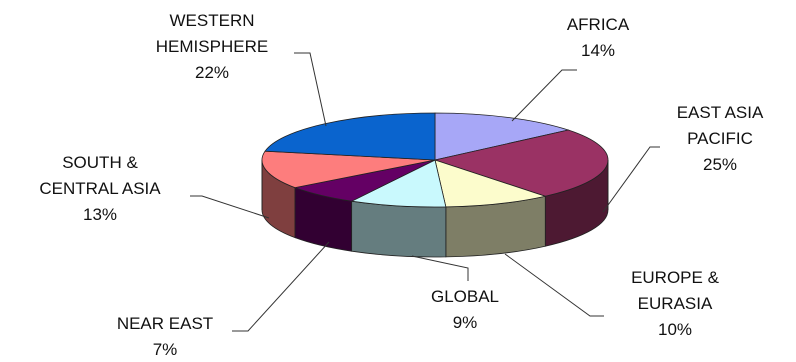 This screenshot has height=362, width=796. I want to click on slice-name-label: PACIFIC, so click(720, 138).